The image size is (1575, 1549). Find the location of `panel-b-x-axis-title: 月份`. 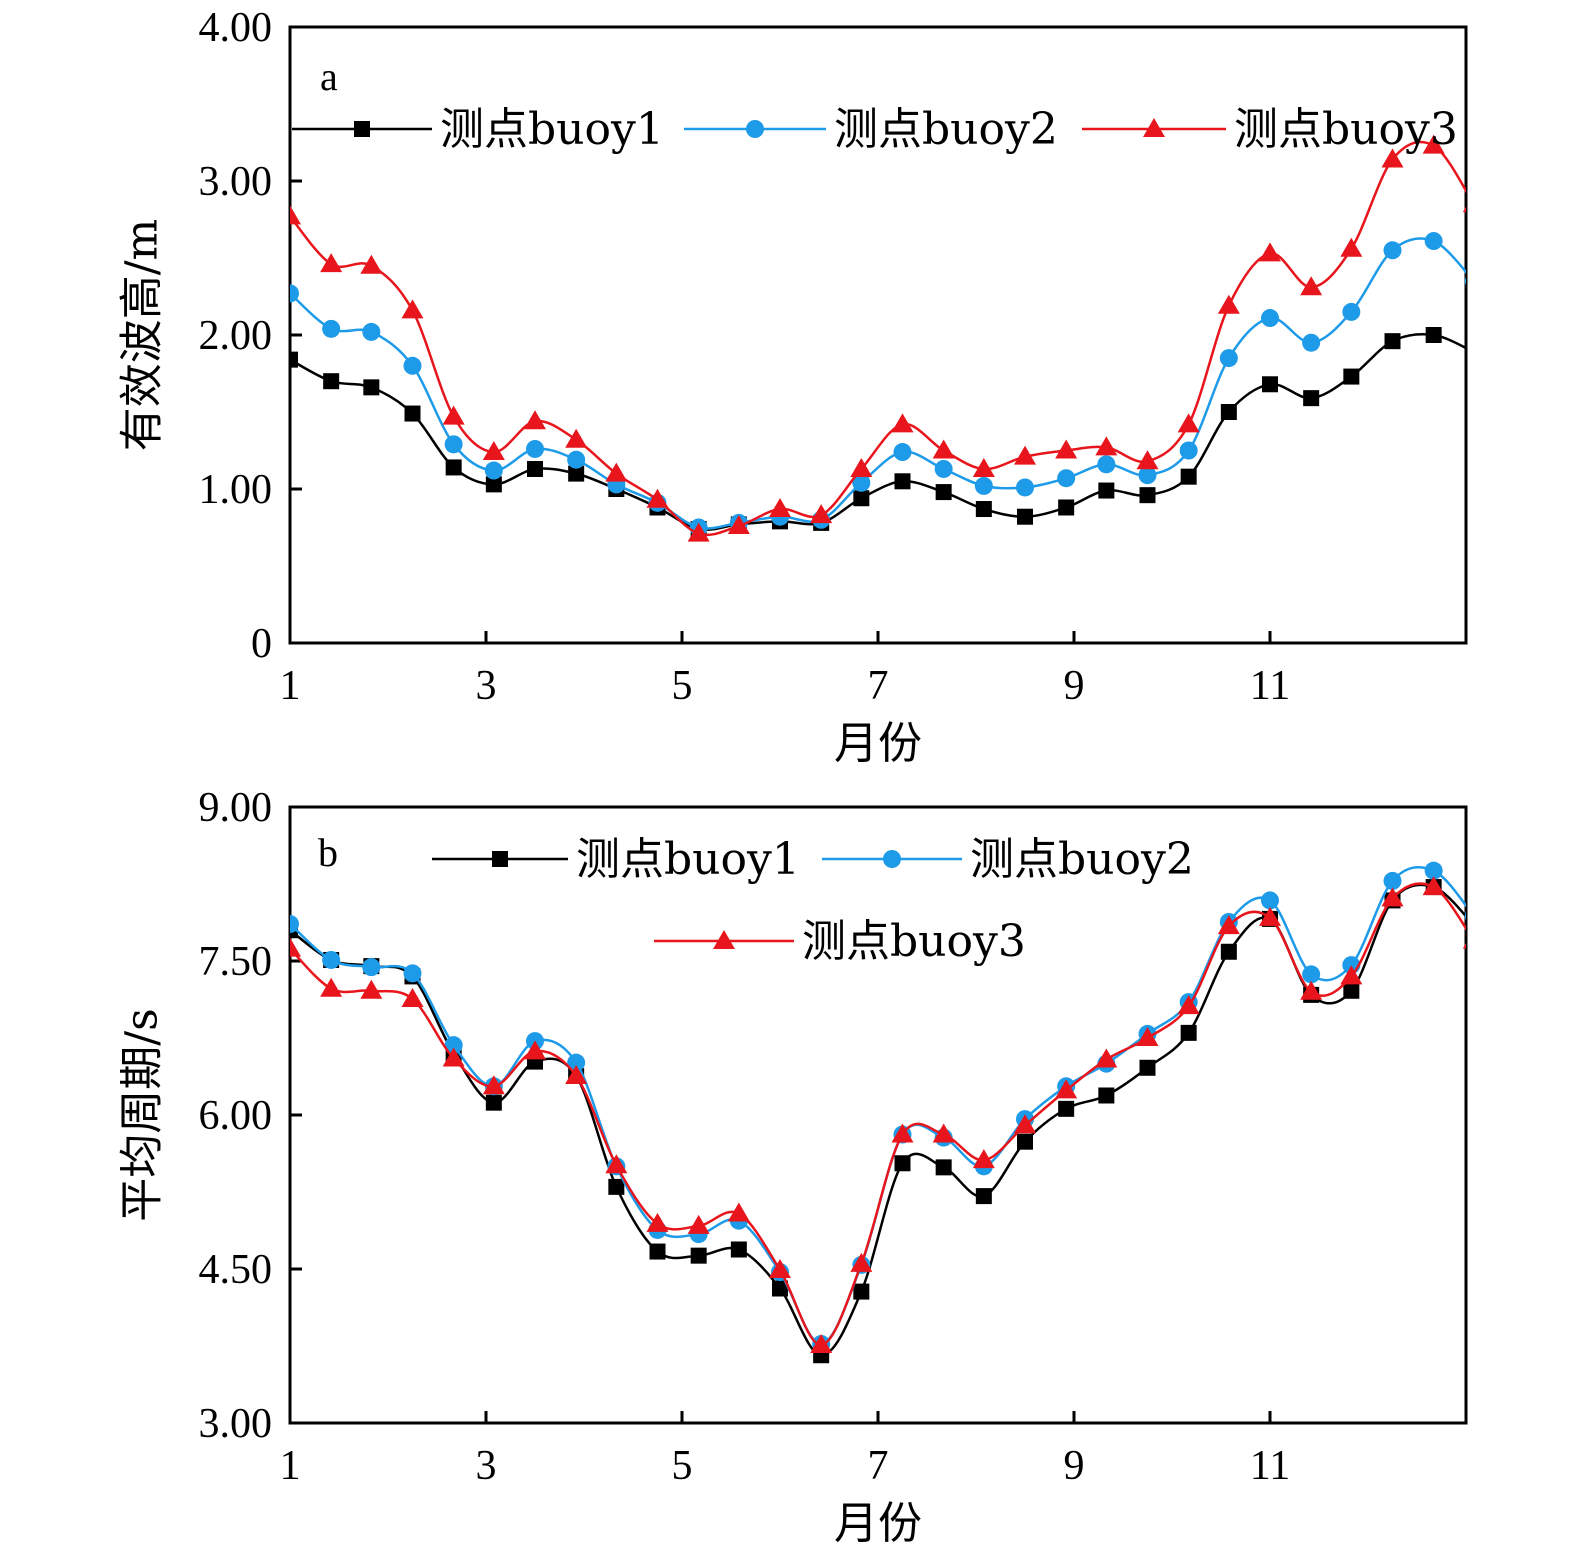

panel-b-x-axis-title: 月份 is located at coordinates (878, 1523).